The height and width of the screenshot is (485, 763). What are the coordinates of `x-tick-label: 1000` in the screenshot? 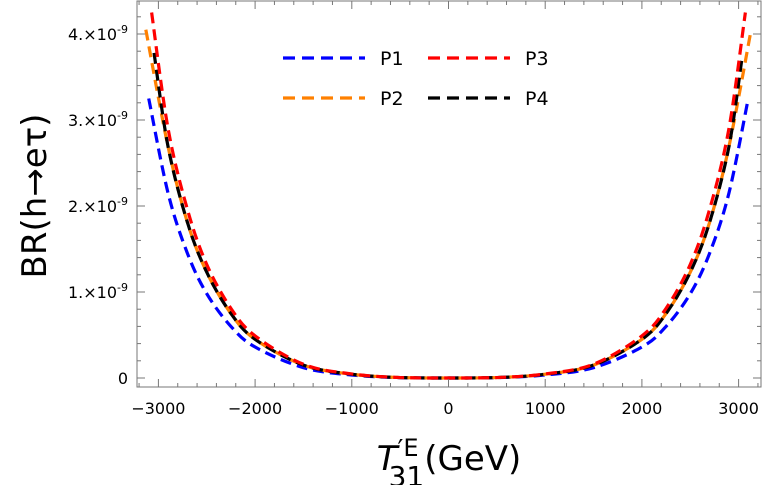 It's located at (545, 408).